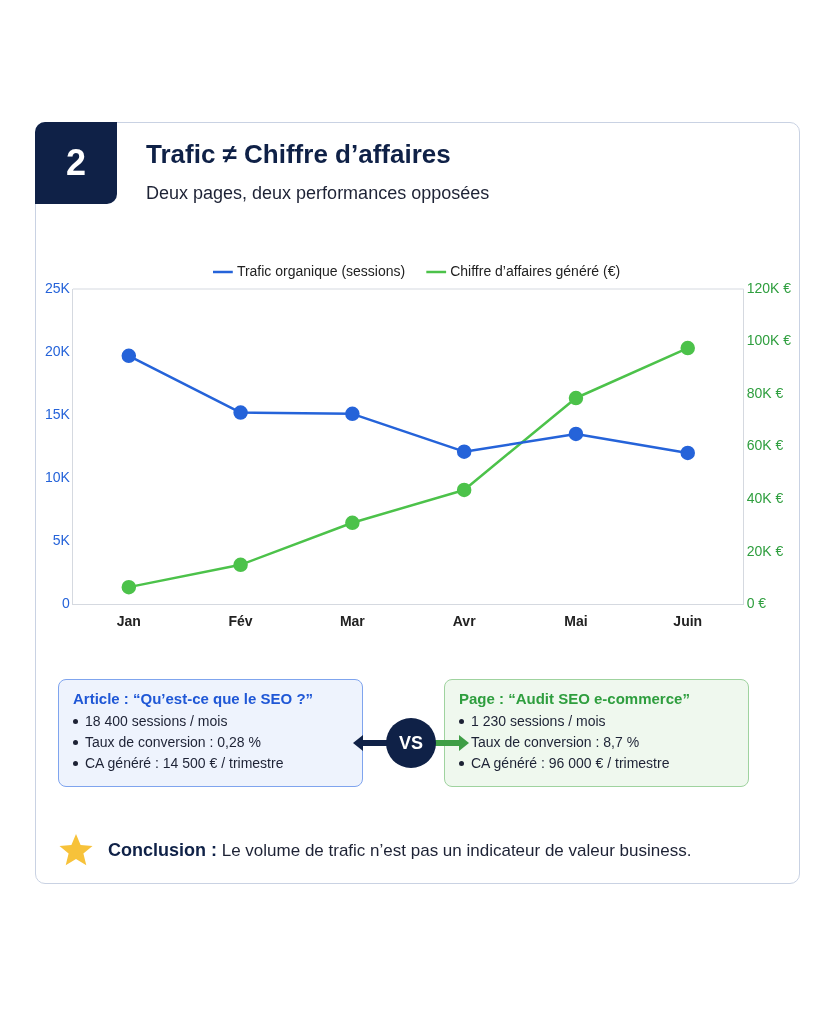 Image resolution: width=819 pixels, height=1024 pixels. Describe the element at coordinates (194, 698) in the screenshot. I see `text: Article : “Qu’est-ce que le SEO ?”` at that location.